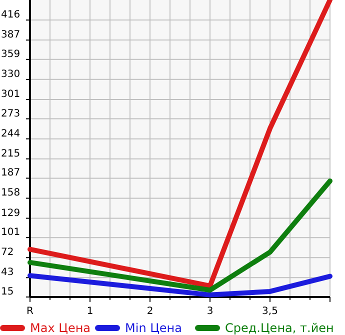  I want to click on x-tick-label: 3, so click(210, 311).